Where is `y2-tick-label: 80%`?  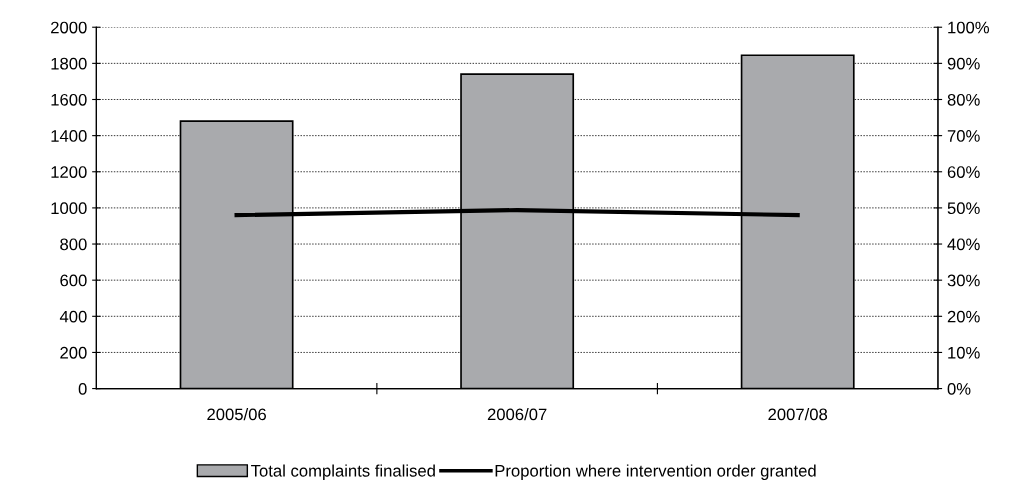 y2-tick-label: 80% is located at coordinates (963, 99).